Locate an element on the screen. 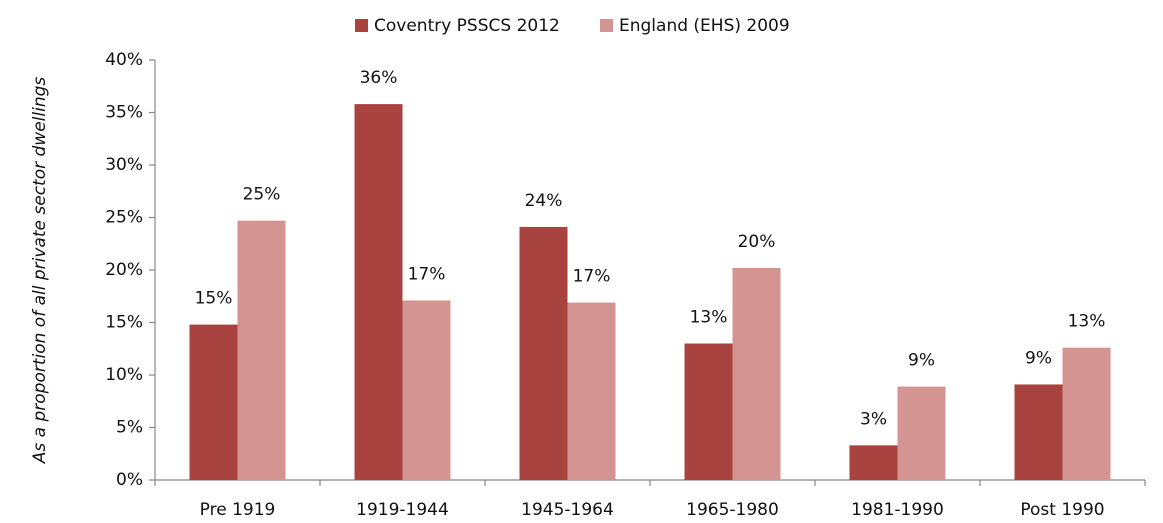  y-tick-label: 25% is located at coordinates (124, 218).